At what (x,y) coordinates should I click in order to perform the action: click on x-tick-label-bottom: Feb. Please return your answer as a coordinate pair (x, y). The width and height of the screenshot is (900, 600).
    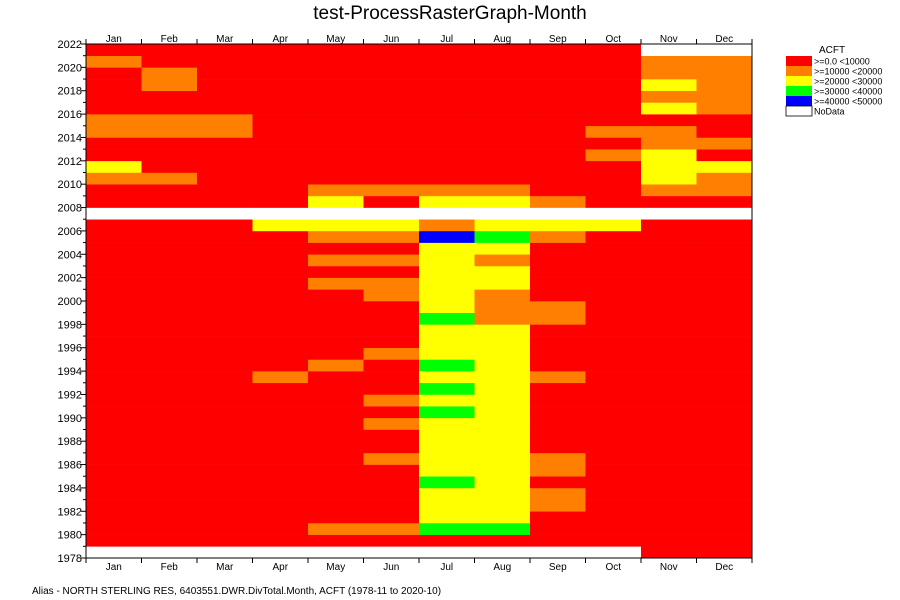
    Looking at the image, I should click on (170, 567).